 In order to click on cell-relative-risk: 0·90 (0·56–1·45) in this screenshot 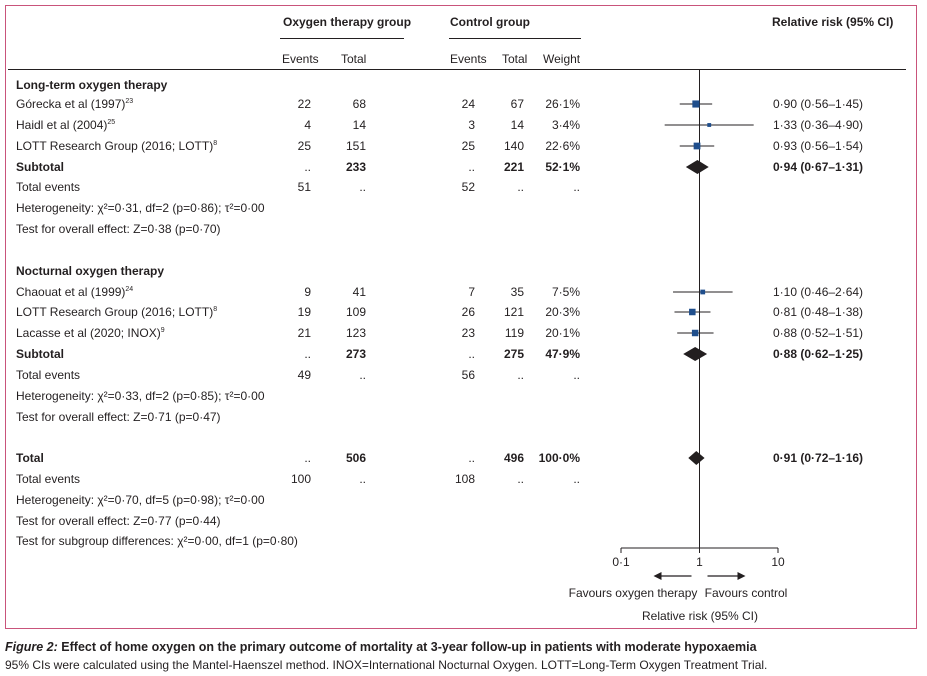, I will do `click(818, 104)`.